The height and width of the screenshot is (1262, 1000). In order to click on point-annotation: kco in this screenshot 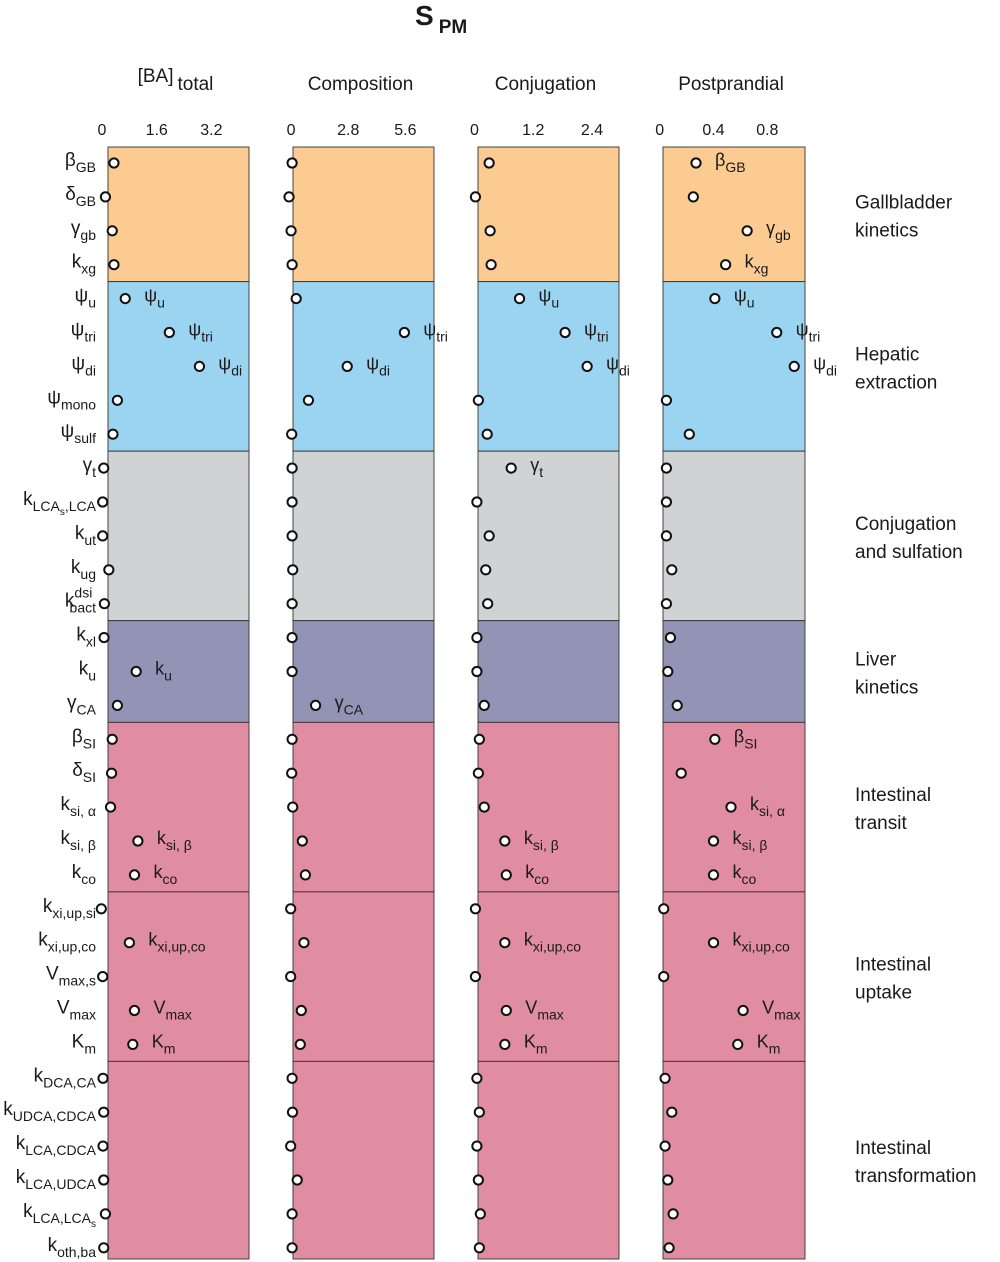, I will do `click(537, 874)`.